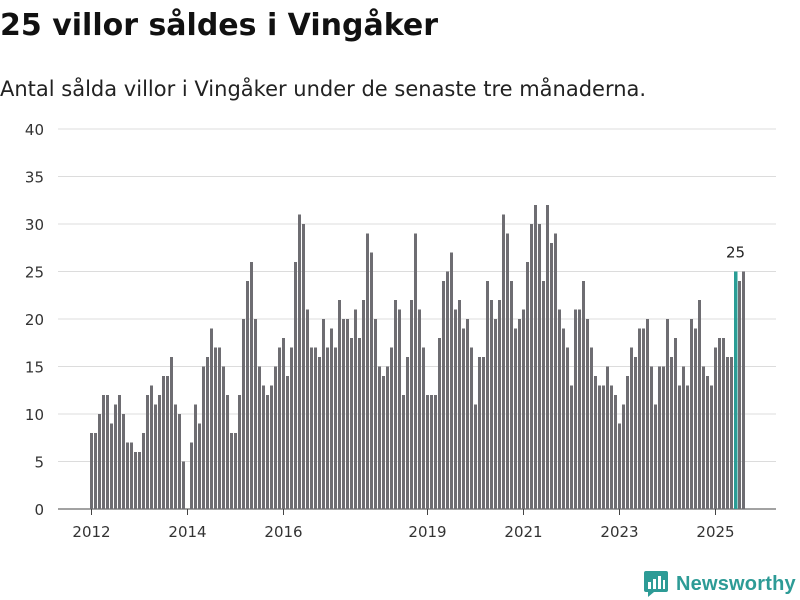  Describe the element at coordinates (735, 253) in the screenshot. I see `highlight-value-label: 25` at that location.